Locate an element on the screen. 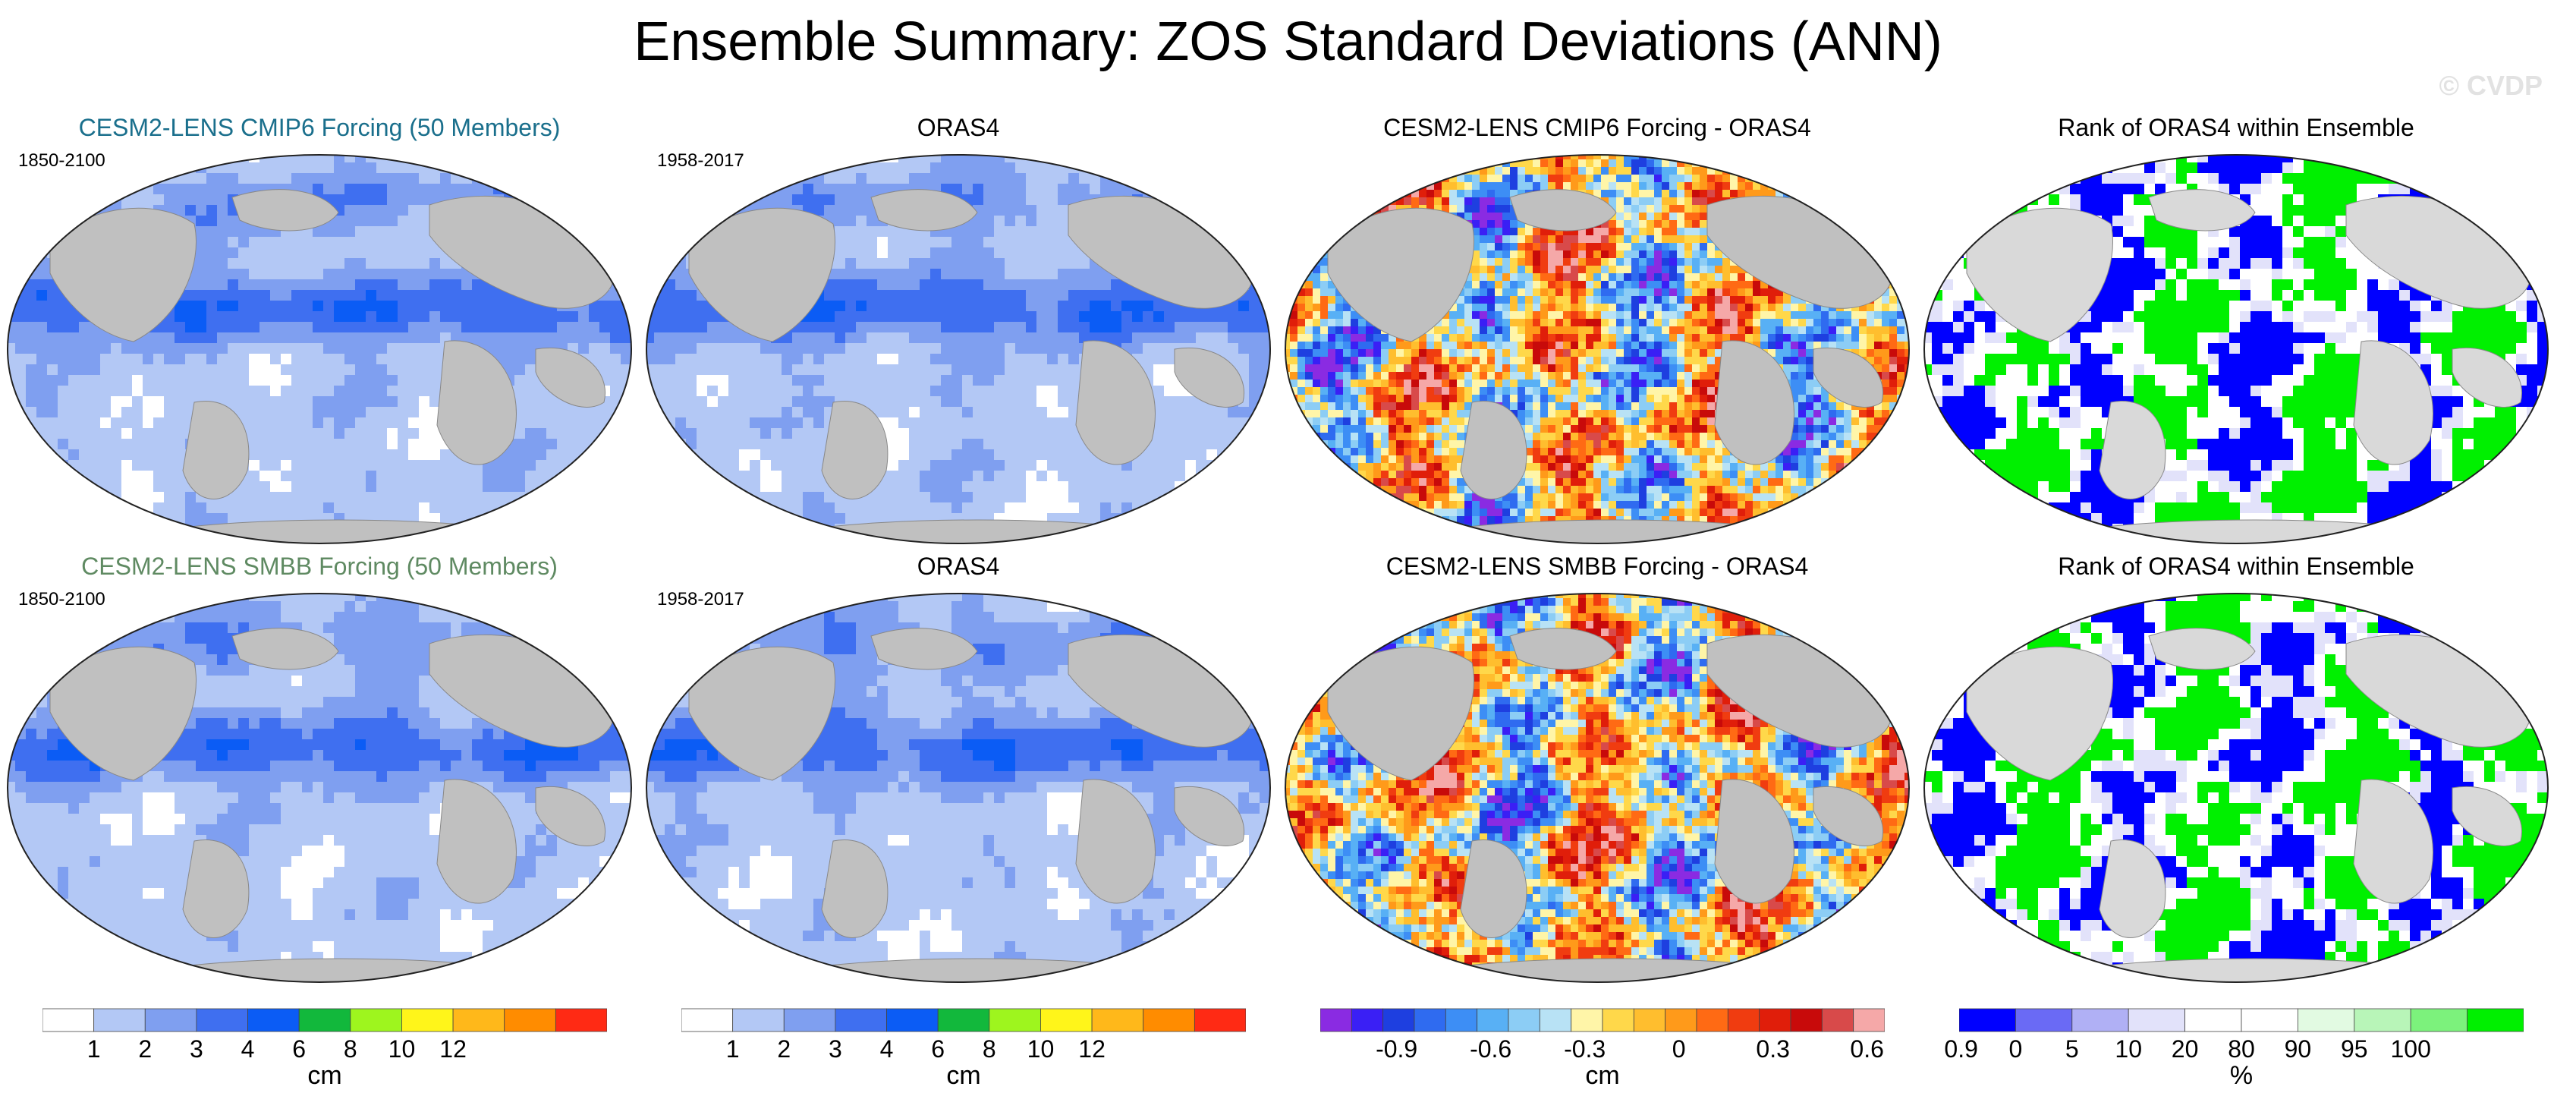  map-panel: ORAS4 1958-2017 is located at coordinates (958, 768).